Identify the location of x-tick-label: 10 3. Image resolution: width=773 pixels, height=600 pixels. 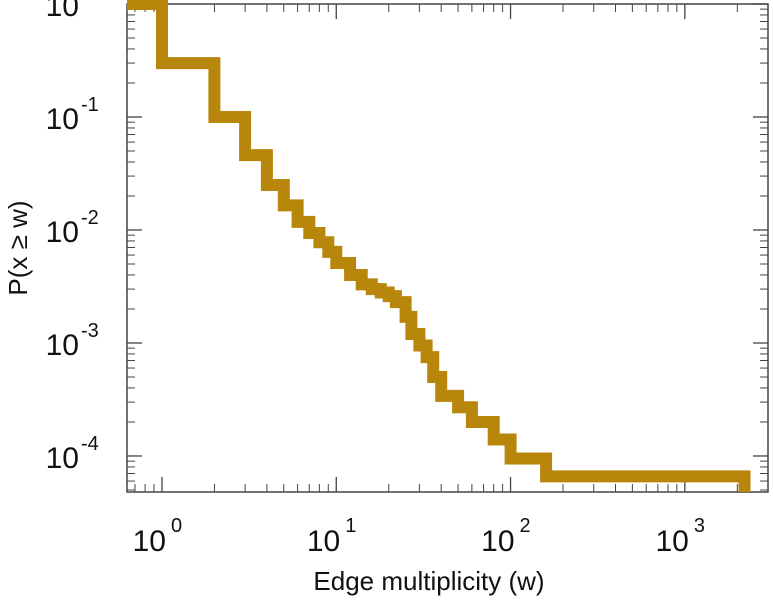
(680, 536).